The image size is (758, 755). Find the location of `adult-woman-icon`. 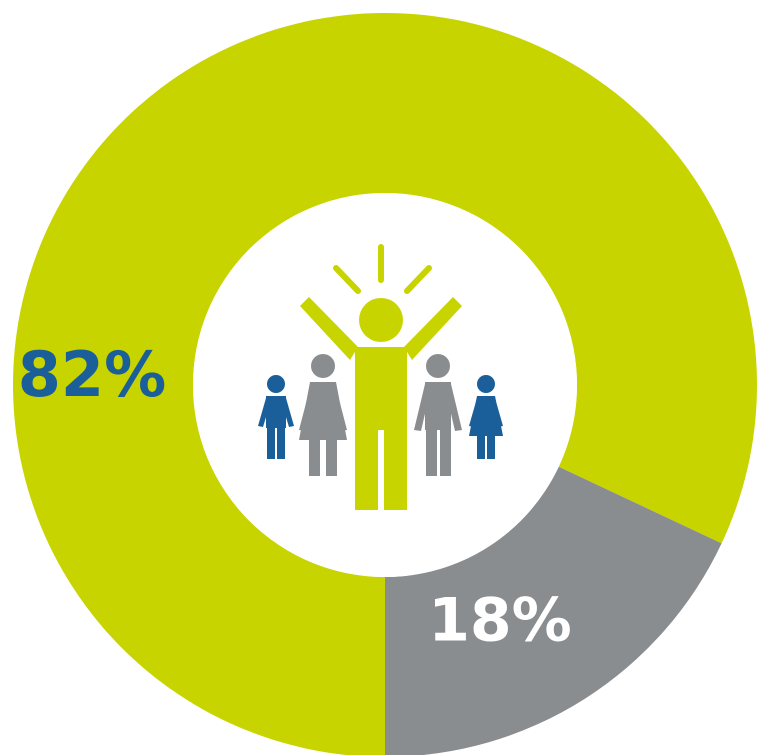

adult-woman-icon is located at coordinates (323, 415).